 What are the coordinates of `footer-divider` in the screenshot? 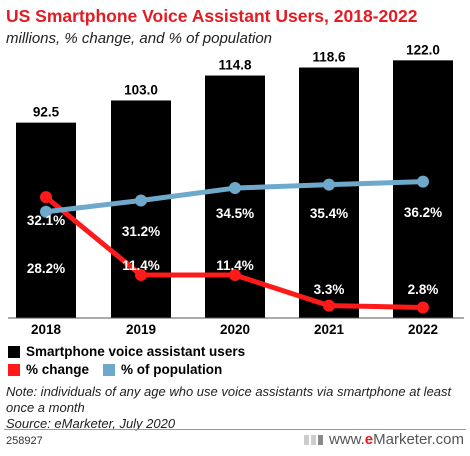 It's located at (235, 429).